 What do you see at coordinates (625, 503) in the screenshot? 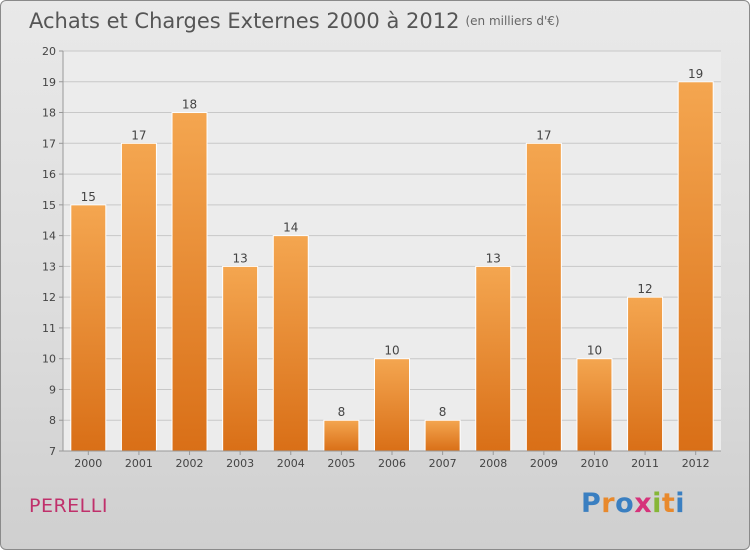
I see `logo-letter: o` at bounding box center [625, 503].